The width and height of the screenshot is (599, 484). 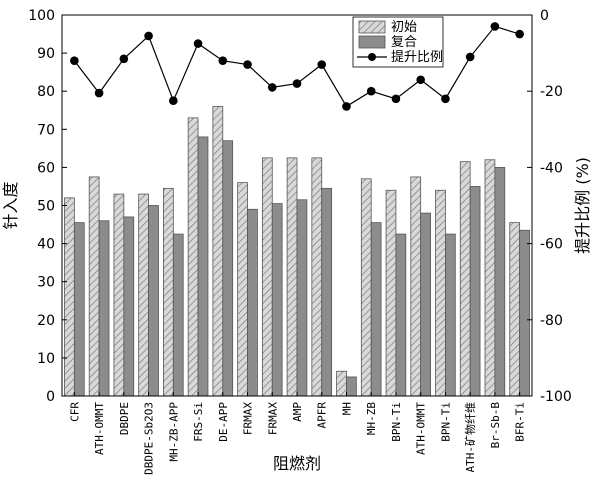 What do you see at coordinates (46, 207) in the screenshot?
I see `y-tick-label: 50` at bounding box center [46, 207].